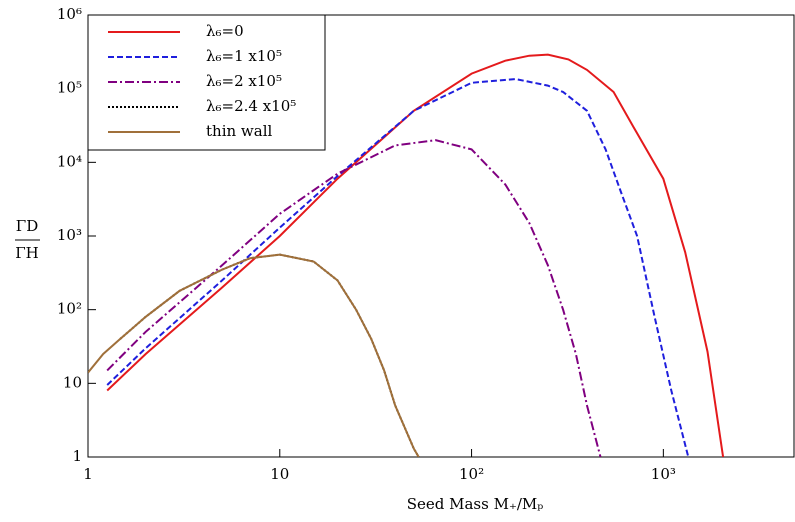  I want to click on y-tick-label: 10⁴, so click(69, 161).